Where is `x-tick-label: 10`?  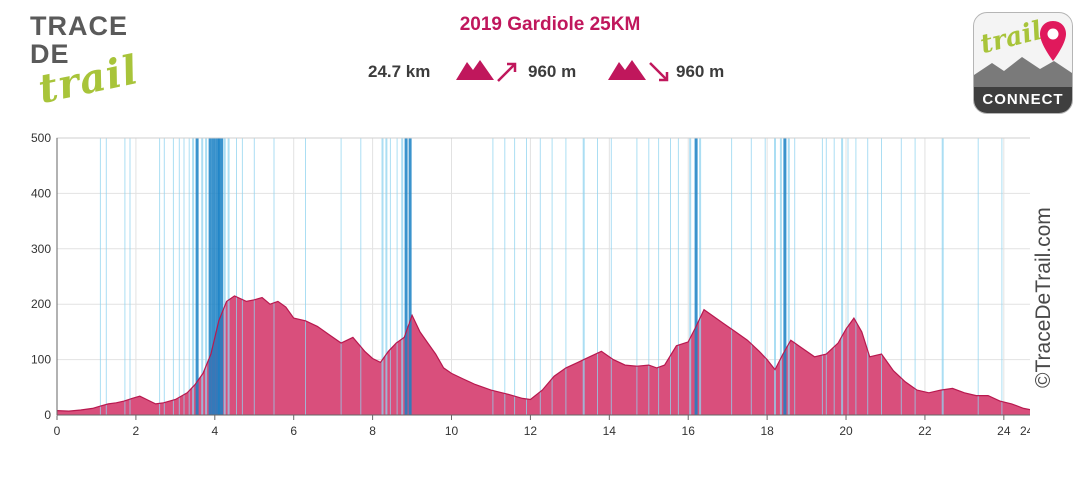
x-tick-label: 10 is located at coordinates (452, 431).